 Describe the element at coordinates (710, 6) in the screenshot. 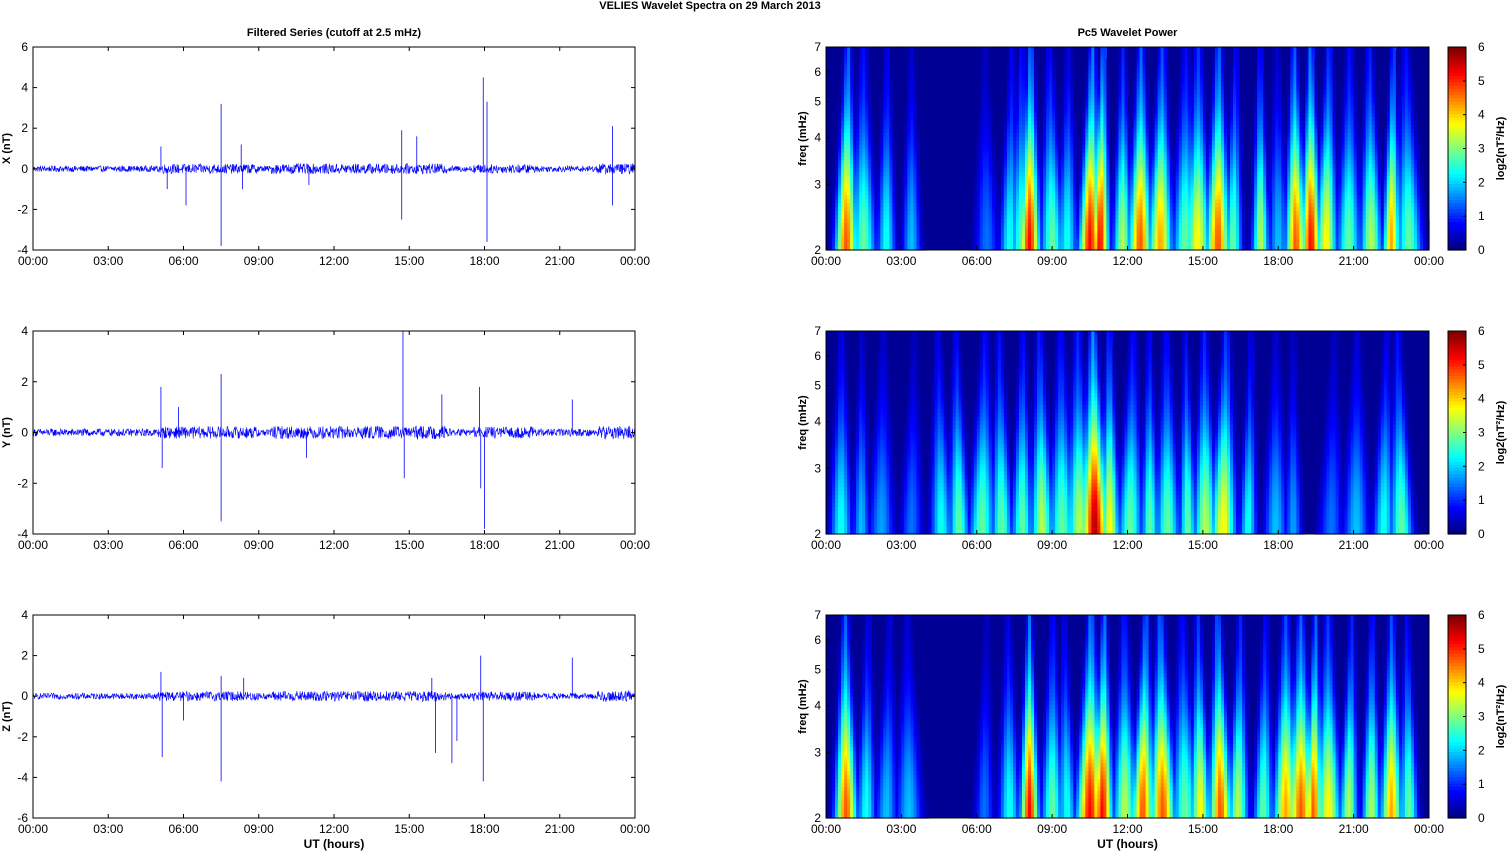

I see `figure-title: VELIES Wavelet Spectra on 29 March 2013` at that location.